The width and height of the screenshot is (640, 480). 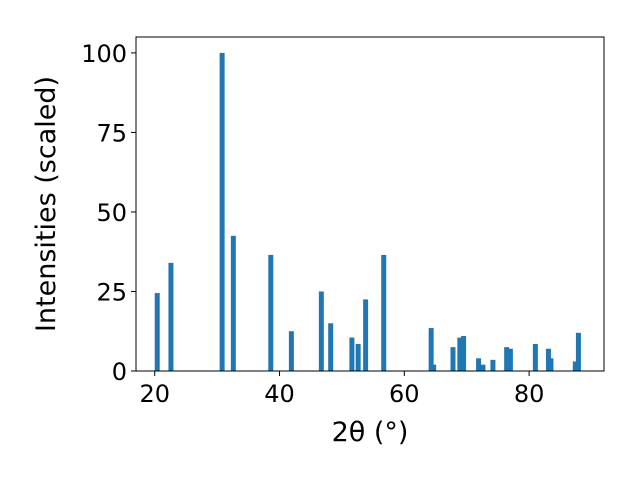 What do you see at coordinates (154, 394) in the screenshot?
I see `x-tick-label: 20` at bounding box center [154, 394].